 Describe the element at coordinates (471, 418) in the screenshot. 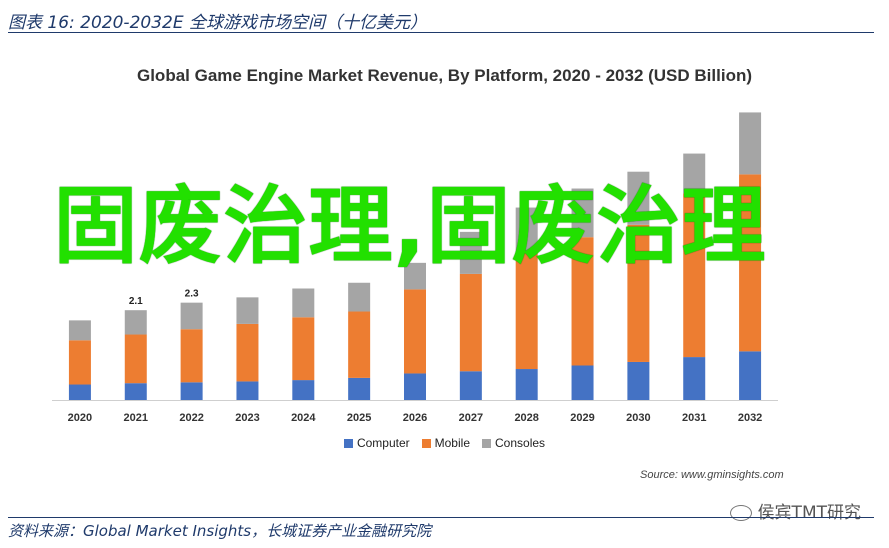

I see `x-tick-label: 2027` at that location.